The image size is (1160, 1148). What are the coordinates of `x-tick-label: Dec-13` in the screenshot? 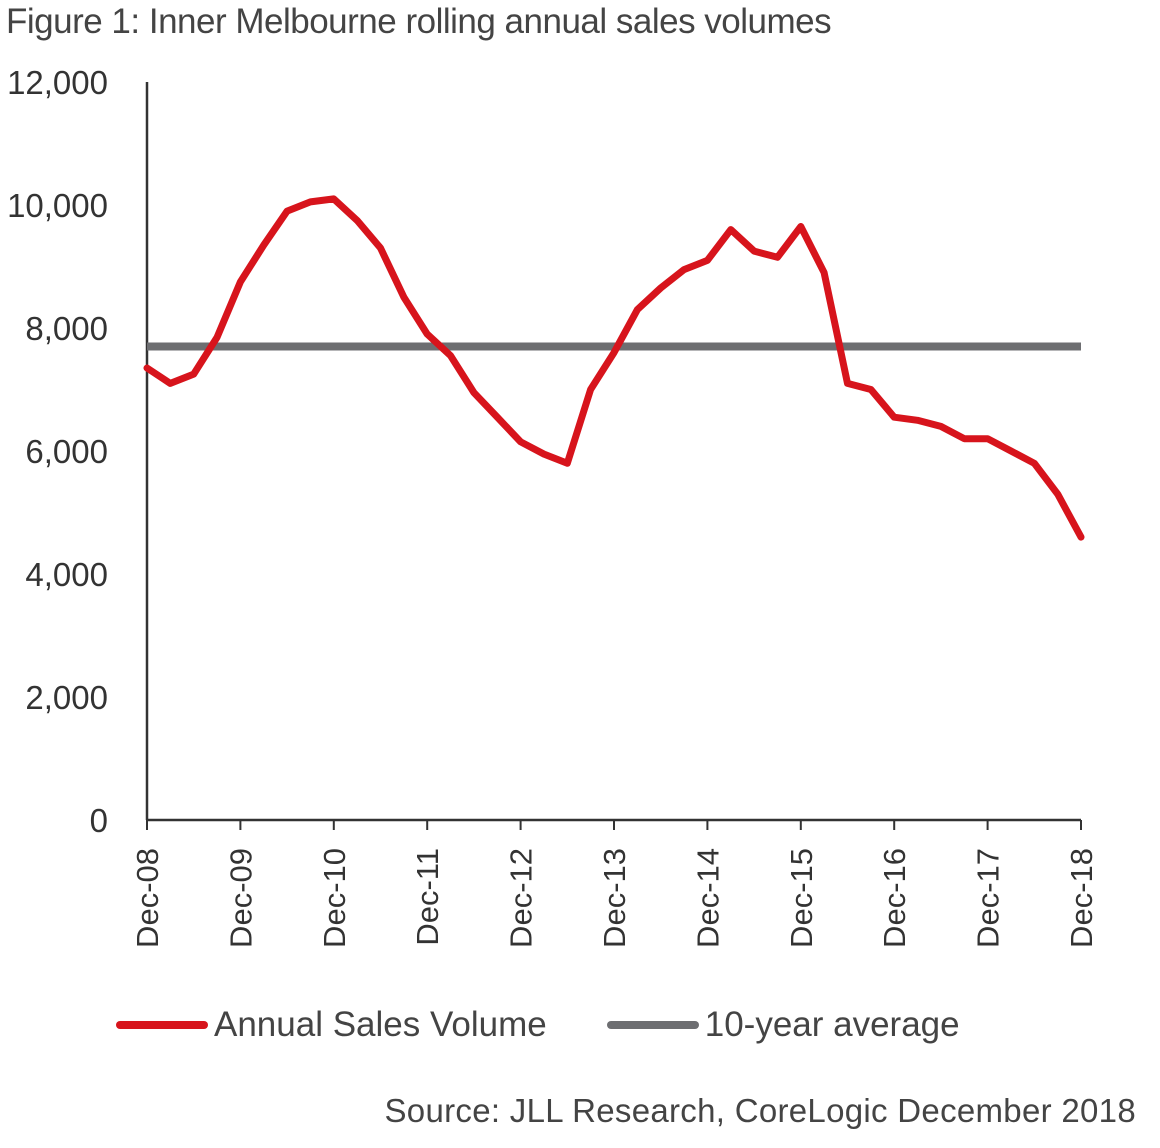 It's located at (614, 898).